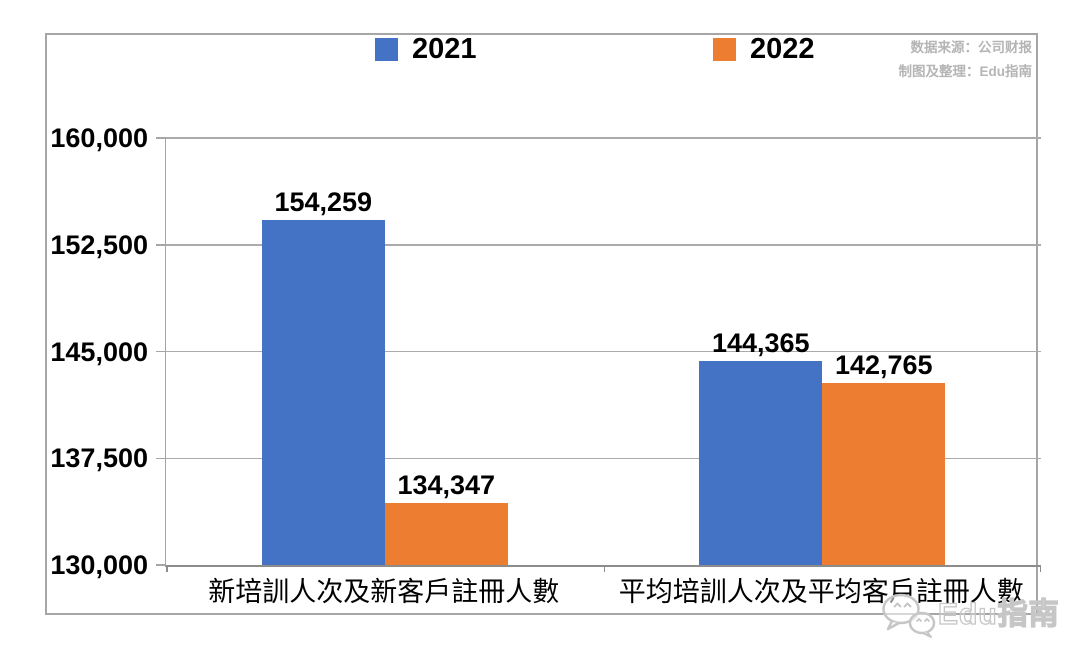 This screenshot has height=665, width=1080. I want to click on value-label: 134,347, so click(446, 485).